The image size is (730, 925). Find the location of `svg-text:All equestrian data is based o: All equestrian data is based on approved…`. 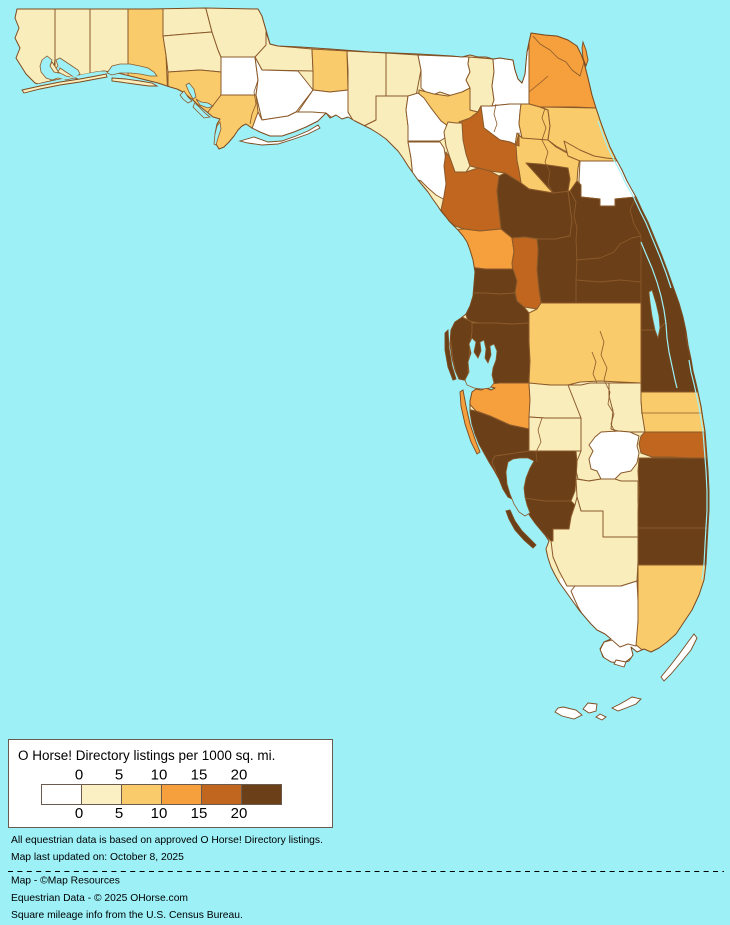

svg-text:All equestrian data is based o: All equestrian data is based on approved… is located at coordinates (167, 840).